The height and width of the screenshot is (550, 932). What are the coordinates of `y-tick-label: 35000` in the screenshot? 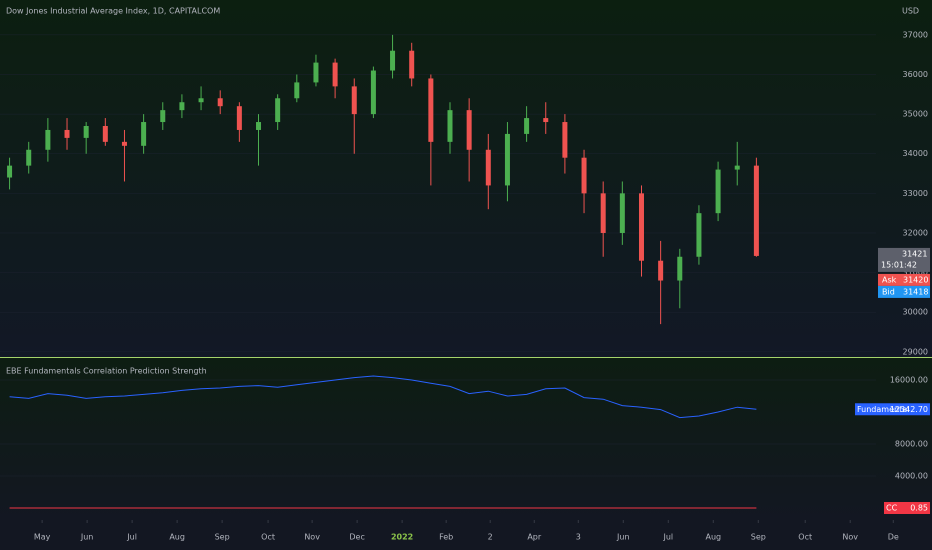 It's located at (915, 114).